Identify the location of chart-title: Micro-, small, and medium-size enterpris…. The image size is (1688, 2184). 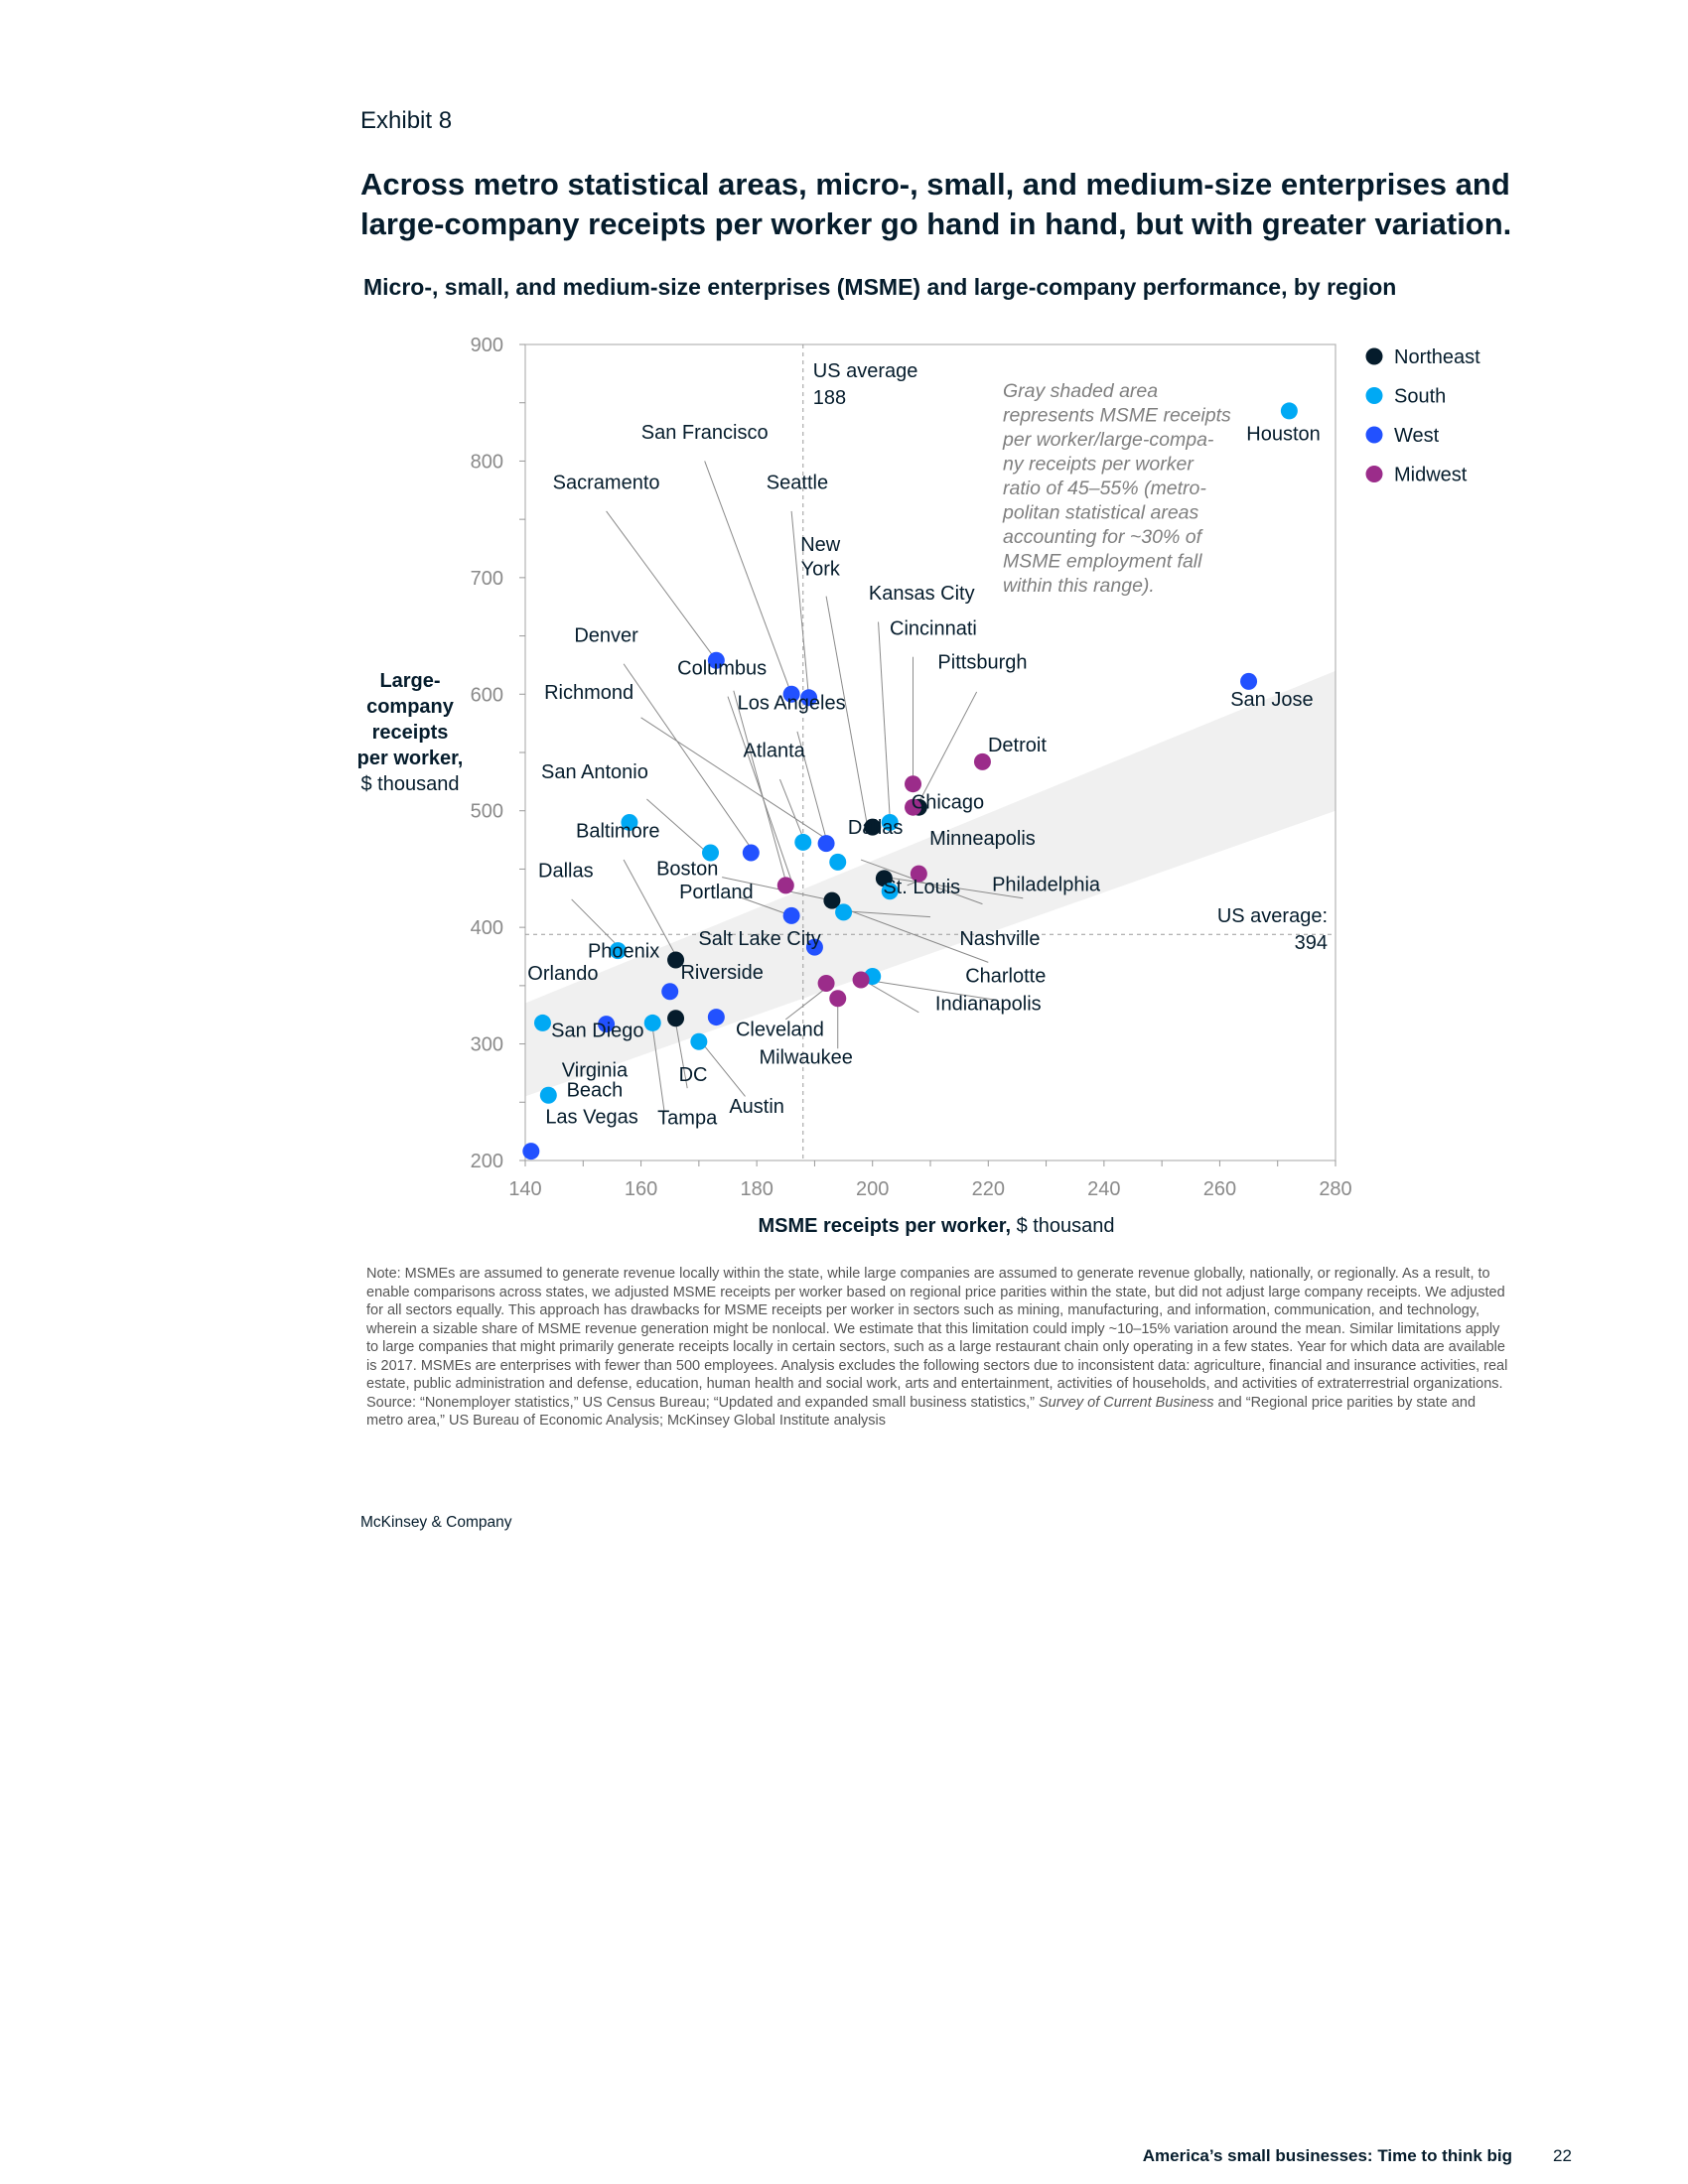
(880, 287).